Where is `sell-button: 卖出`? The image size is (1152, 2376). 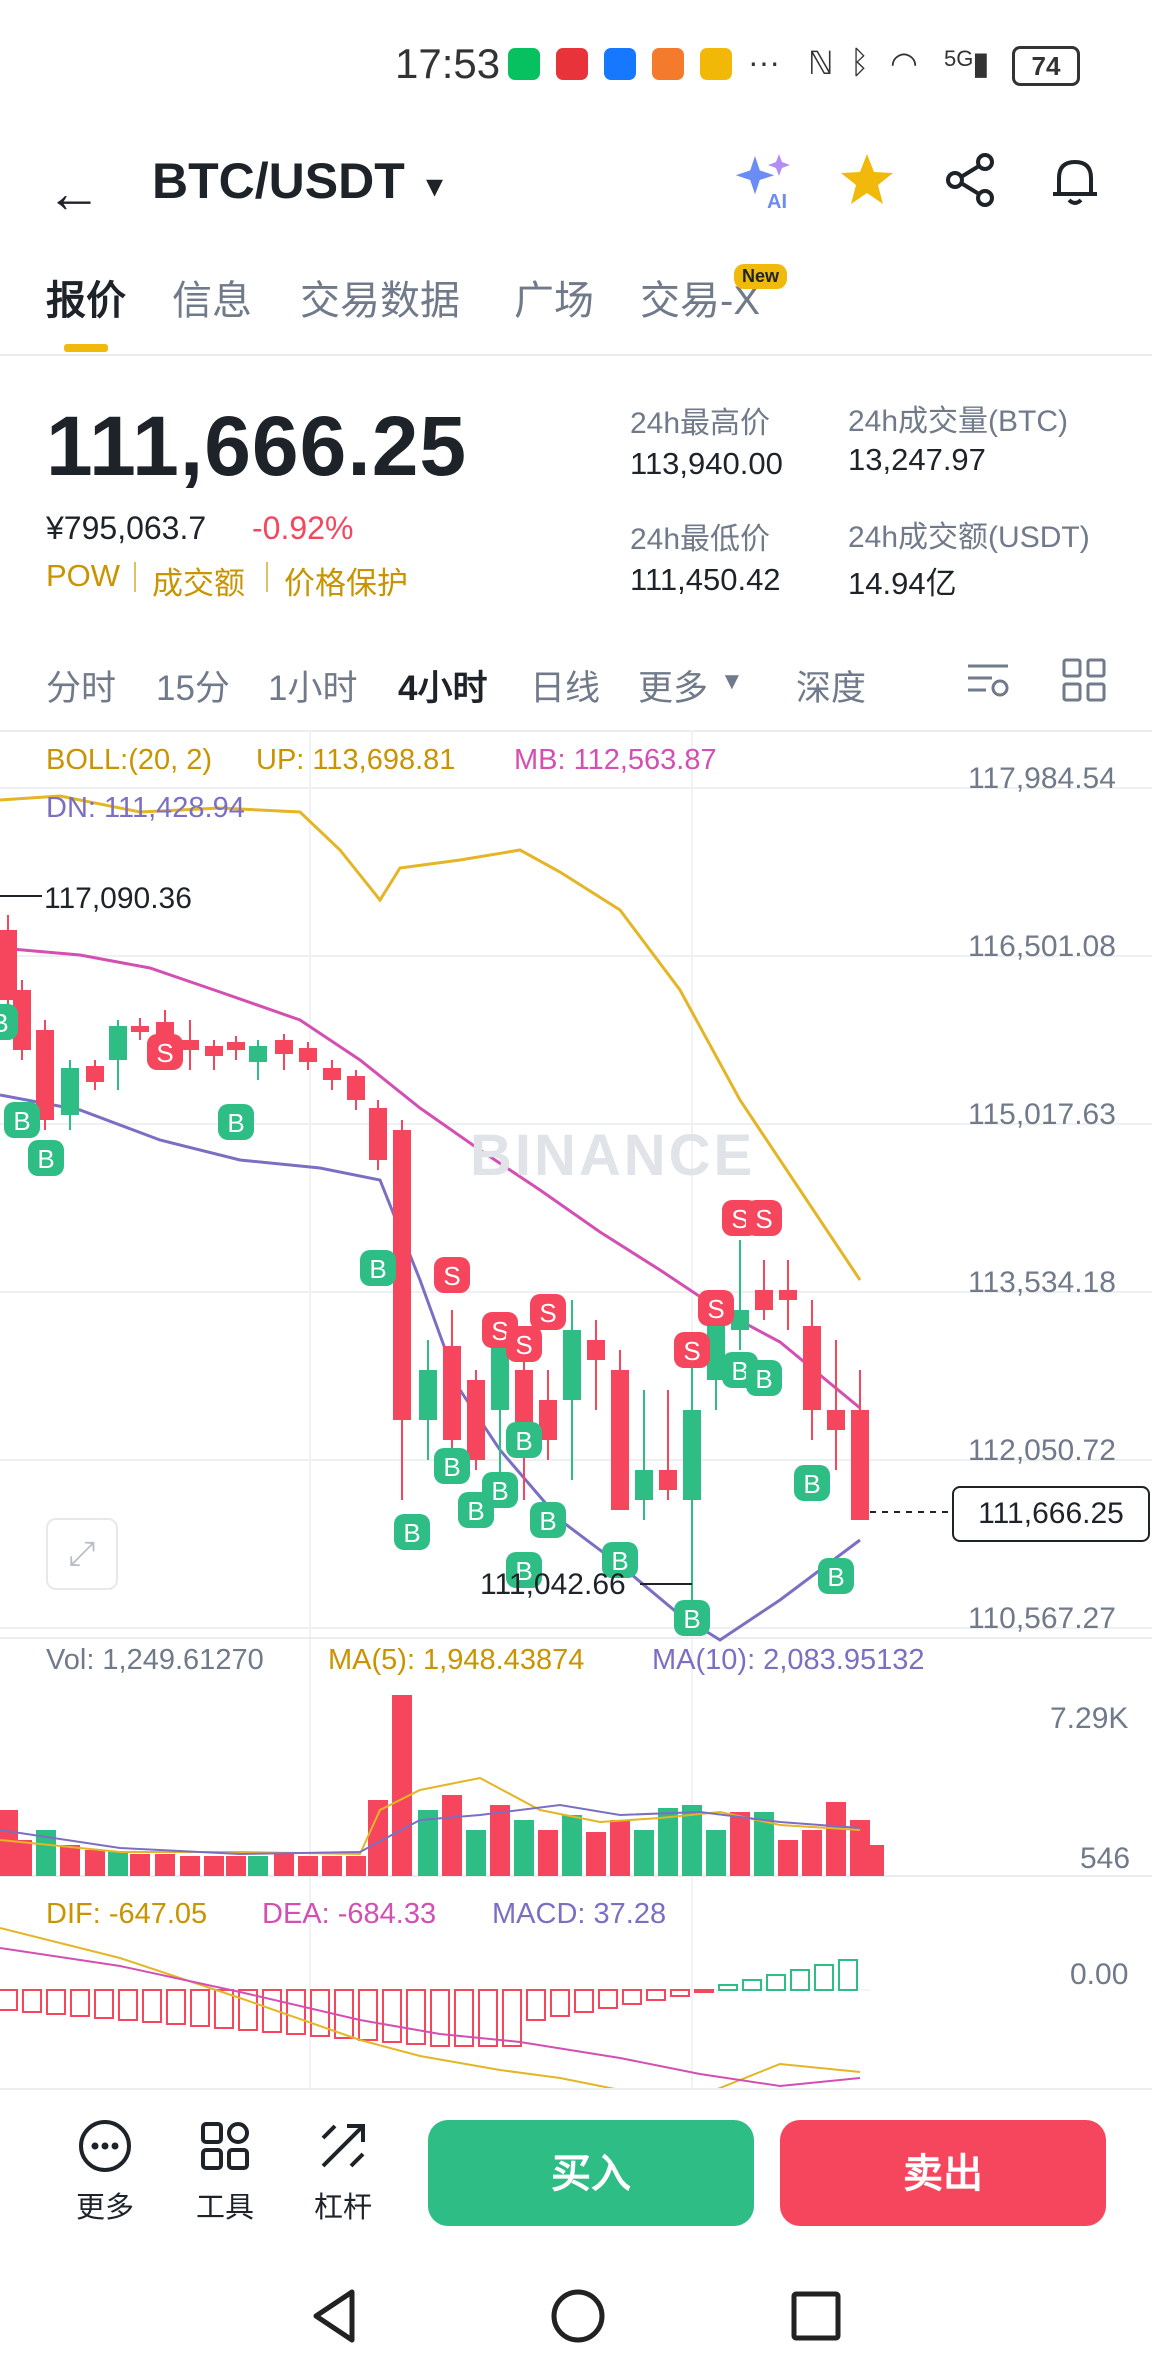
sell-button: 卖出 is located at coordinates (943, 2173).